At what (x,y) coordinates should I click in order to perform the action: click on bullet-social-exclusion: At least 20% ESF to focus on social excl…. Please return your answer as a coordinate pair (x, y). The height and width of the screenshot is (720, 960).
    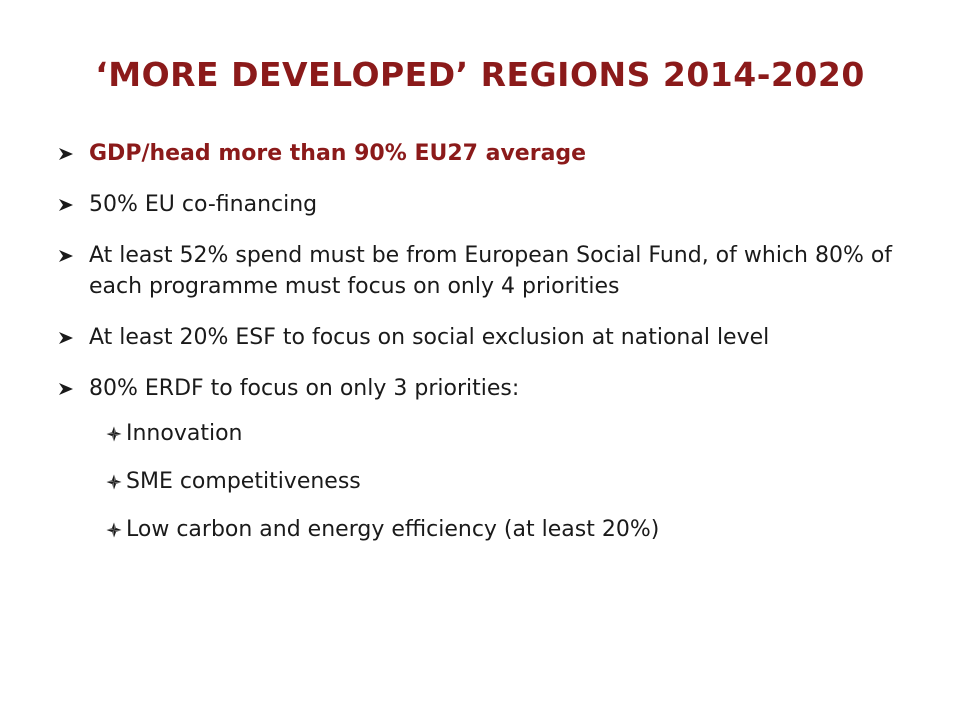
    Looking at the image, I should click on (483, 337).